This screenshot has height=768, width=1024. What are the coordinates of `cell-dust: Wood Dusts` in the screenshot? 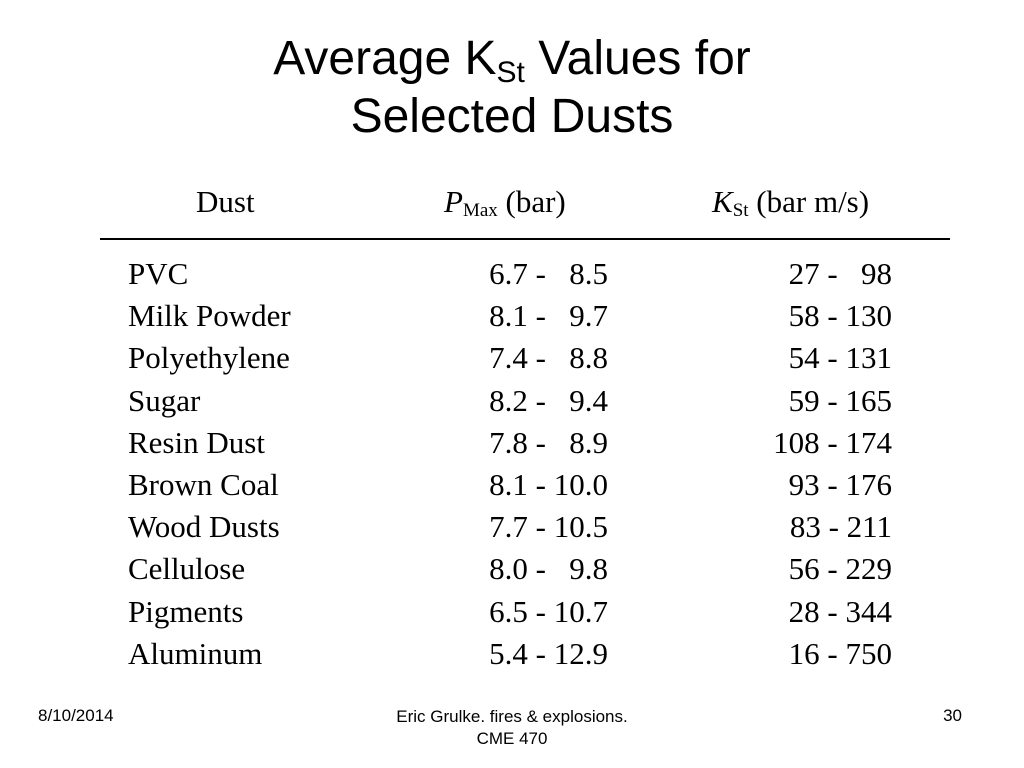 It's located at (204, 527).